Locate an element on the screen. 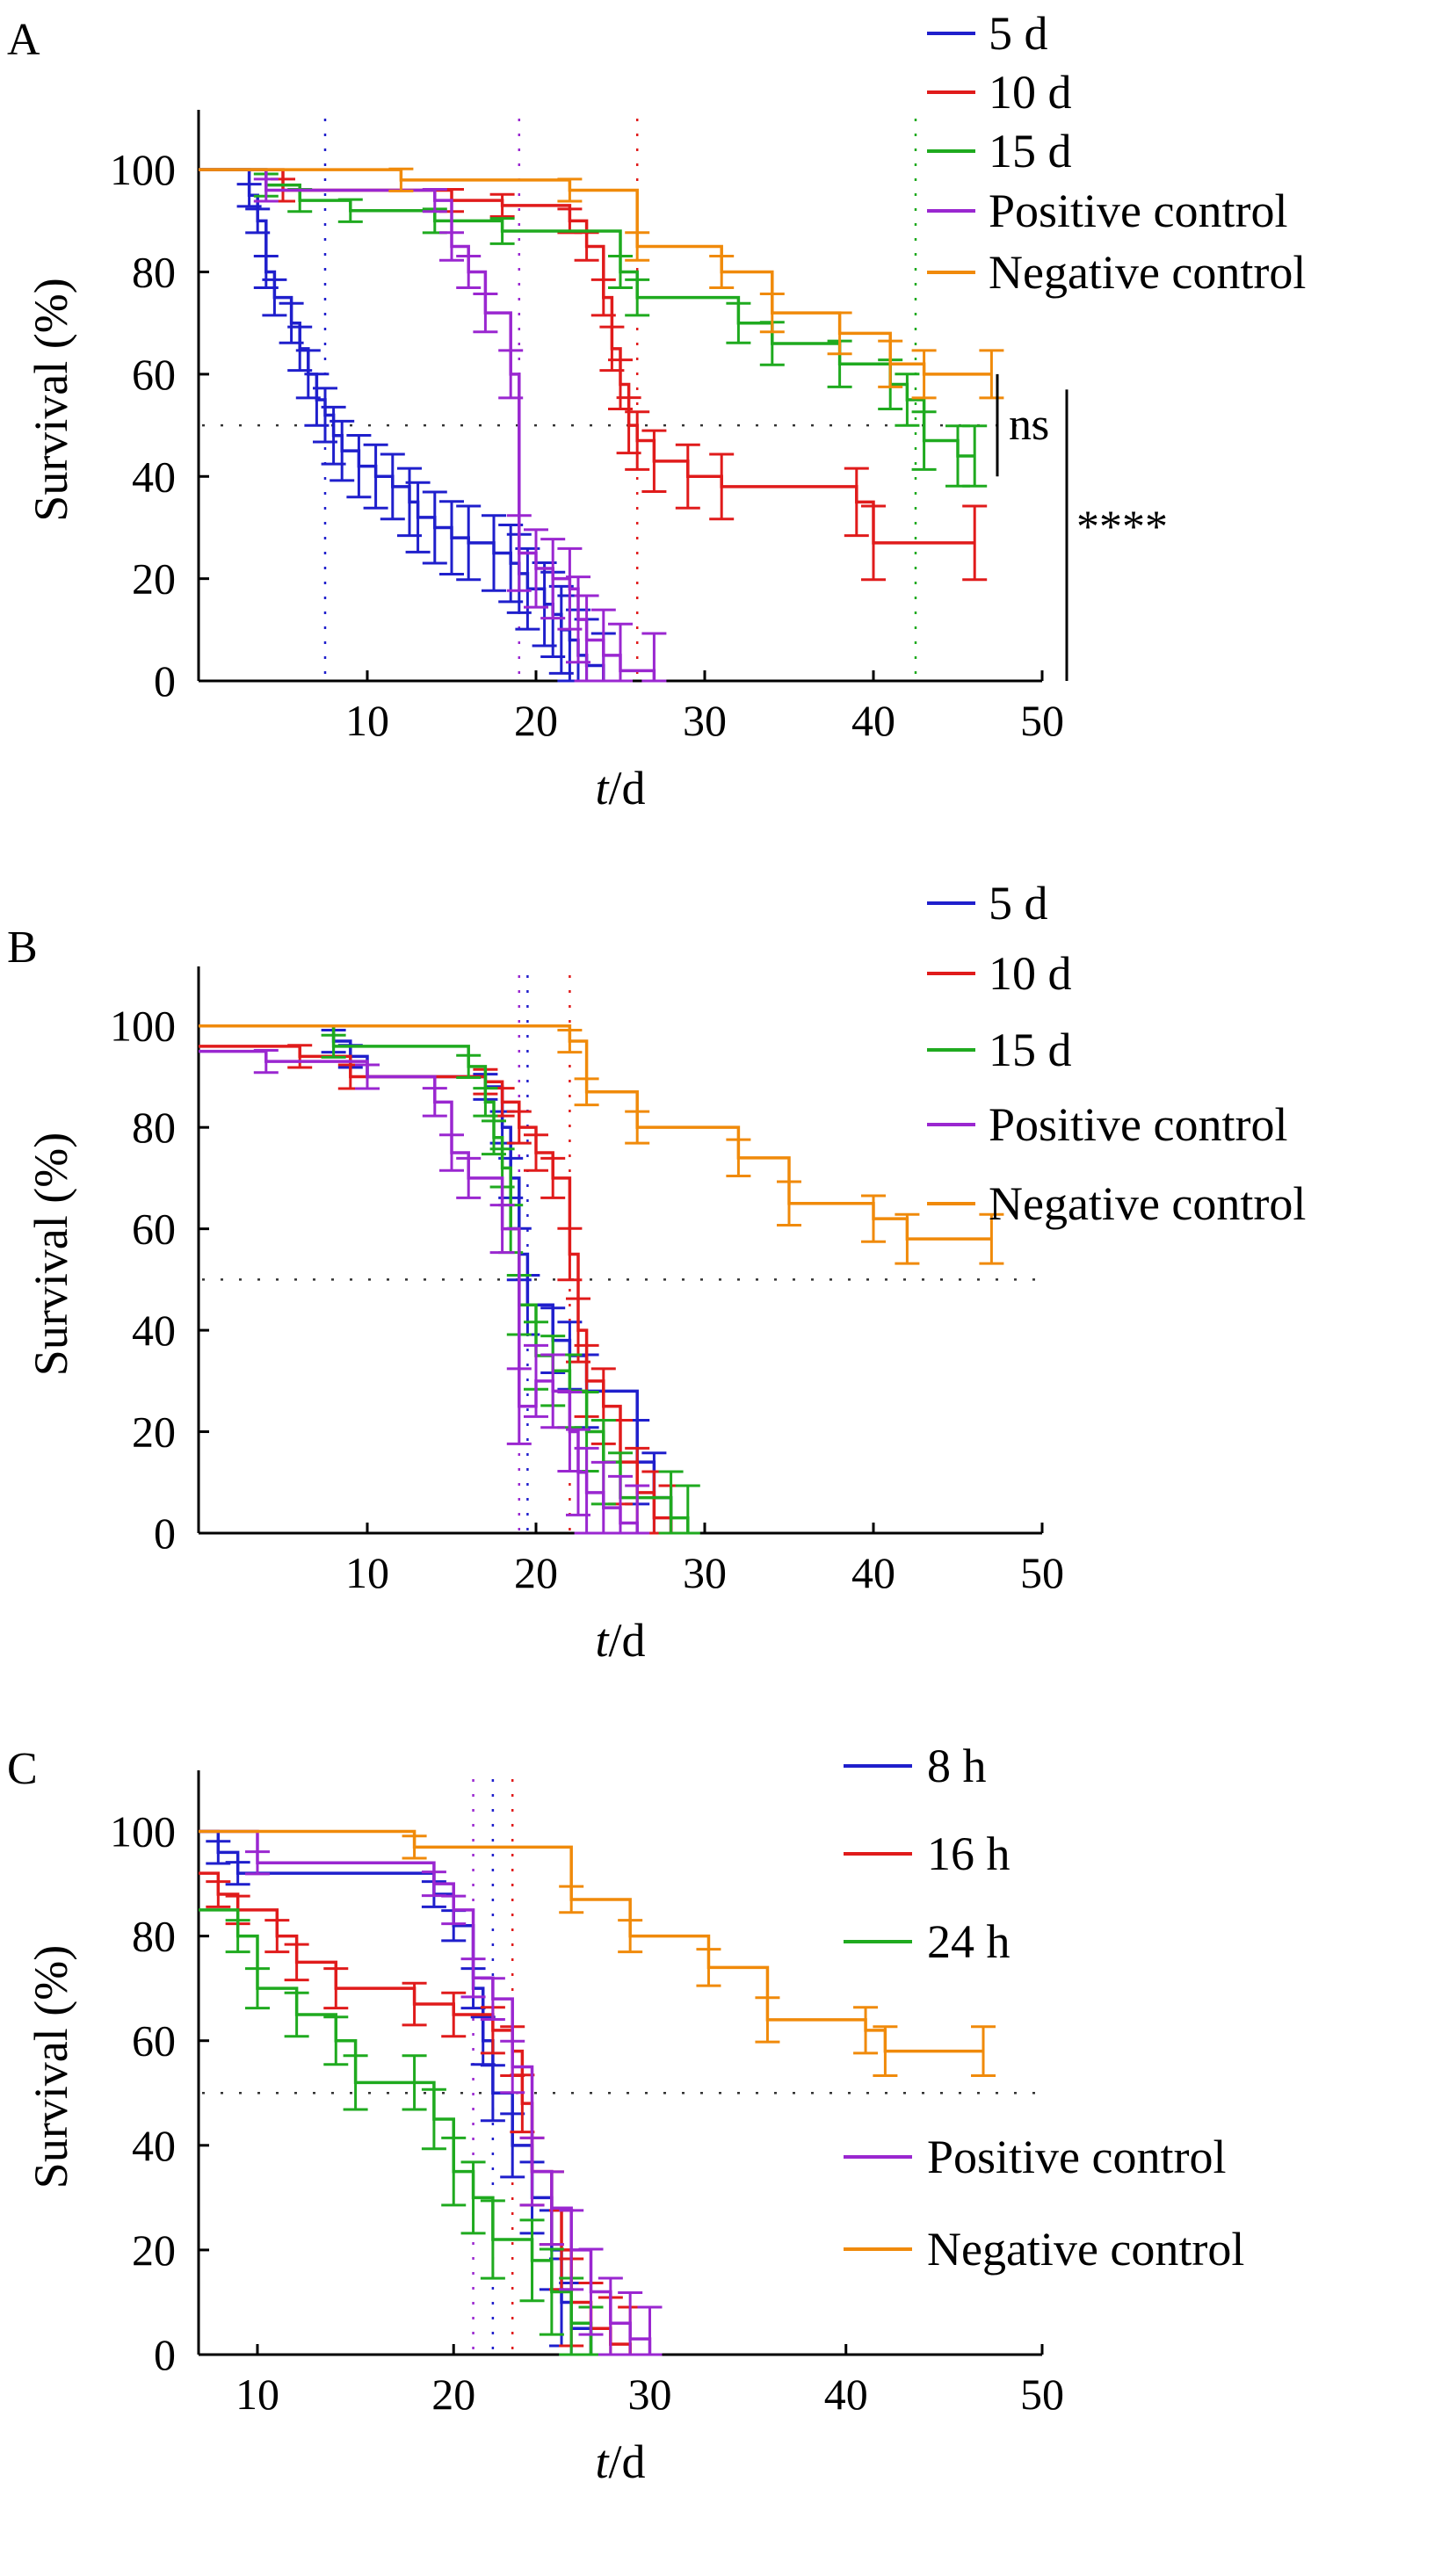  panel-letter: B is located at coordinates (22, 948).